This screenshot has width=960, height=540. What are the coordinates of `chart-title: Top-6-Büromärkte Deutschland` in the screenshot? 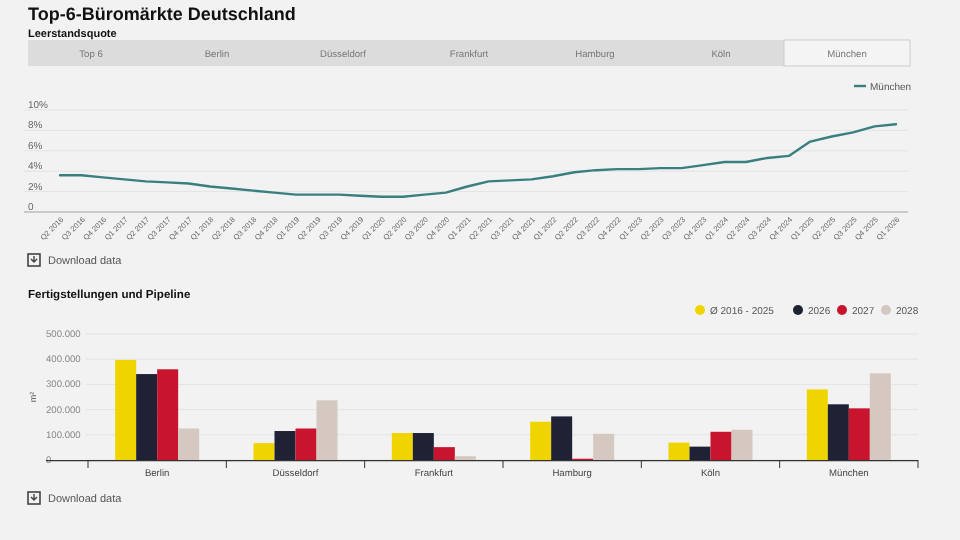 It's located at (162, 14).